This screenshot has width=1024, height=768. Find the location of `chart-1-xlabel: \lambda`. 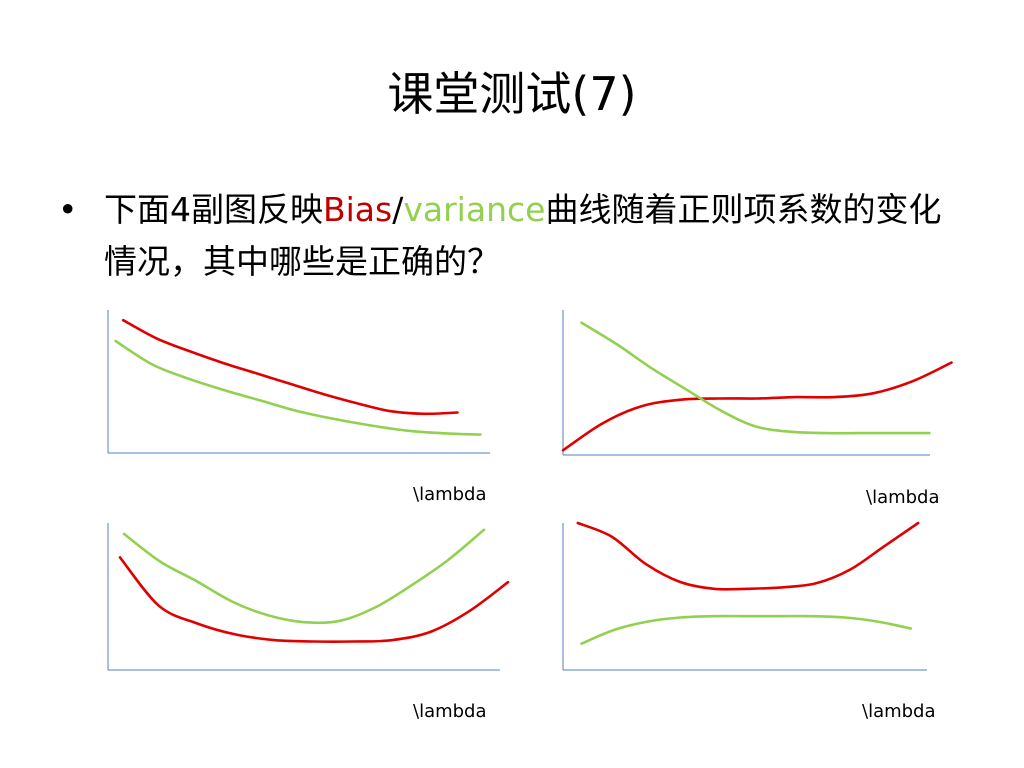

chart-1-xlabel: \lambda is located at coordinates (450, 494).